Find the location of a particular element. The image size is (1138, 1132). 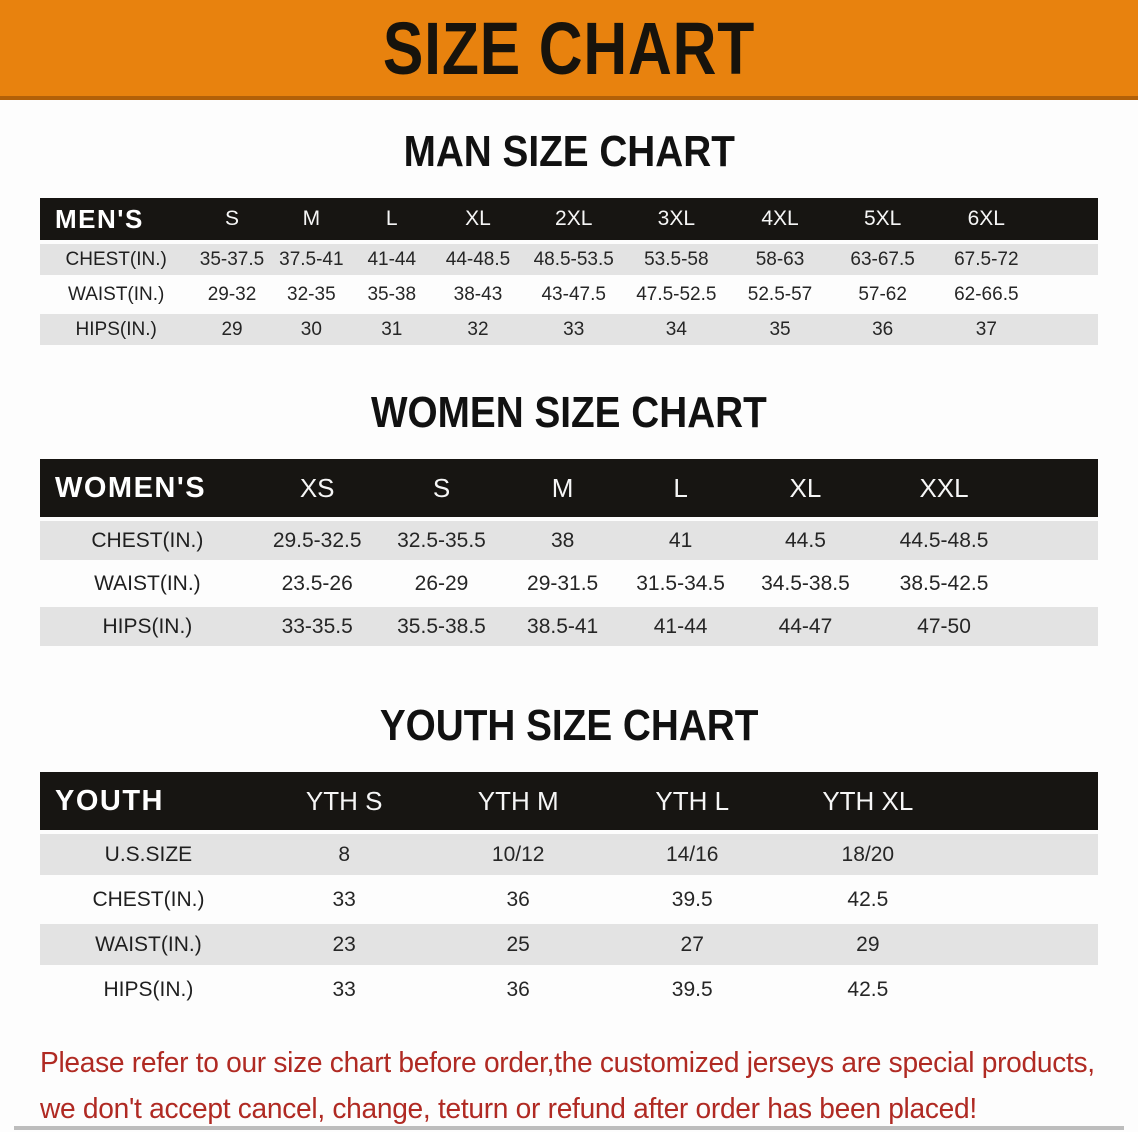

men-header-row: MEN'S S M L XL 2XL 3XL 4XL 5XL 6XL is located at coordinates (569, 219).